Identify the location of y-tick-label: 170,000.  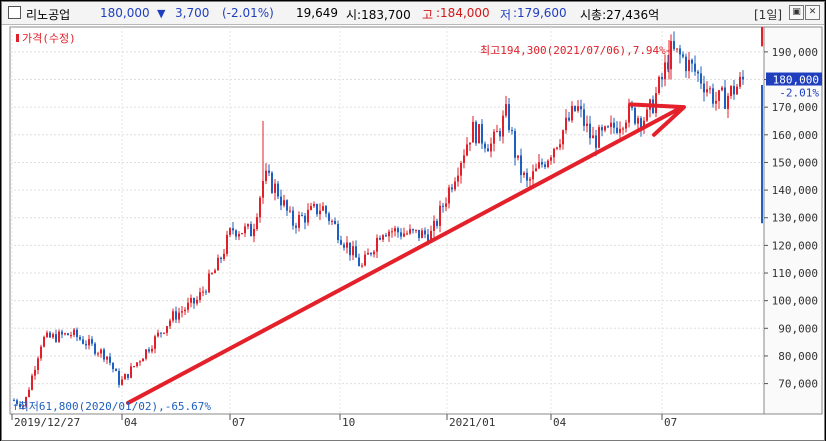
(795, 107).